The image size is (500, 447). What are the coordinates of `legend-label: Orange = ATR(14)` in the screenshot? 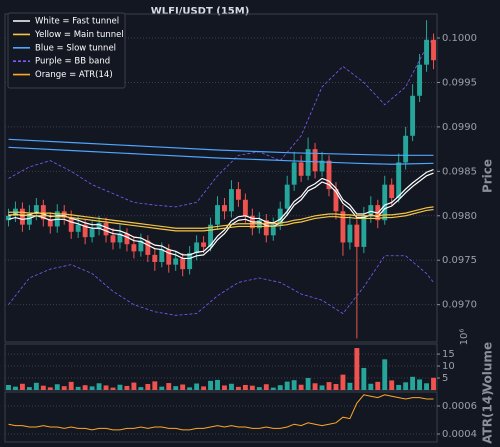 It's located at (74, 75).